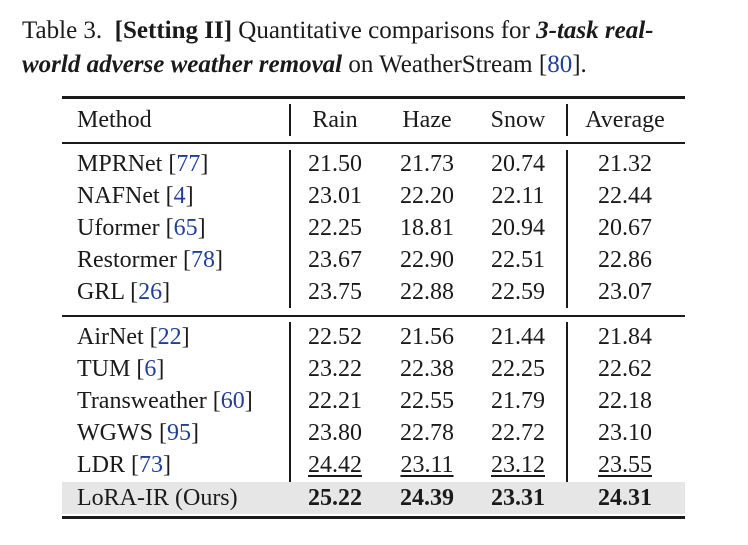  What do you see at coordinates (625, 401) in the screenshot?
I see `average-value: 22.18` at bounding box center [625, 401].